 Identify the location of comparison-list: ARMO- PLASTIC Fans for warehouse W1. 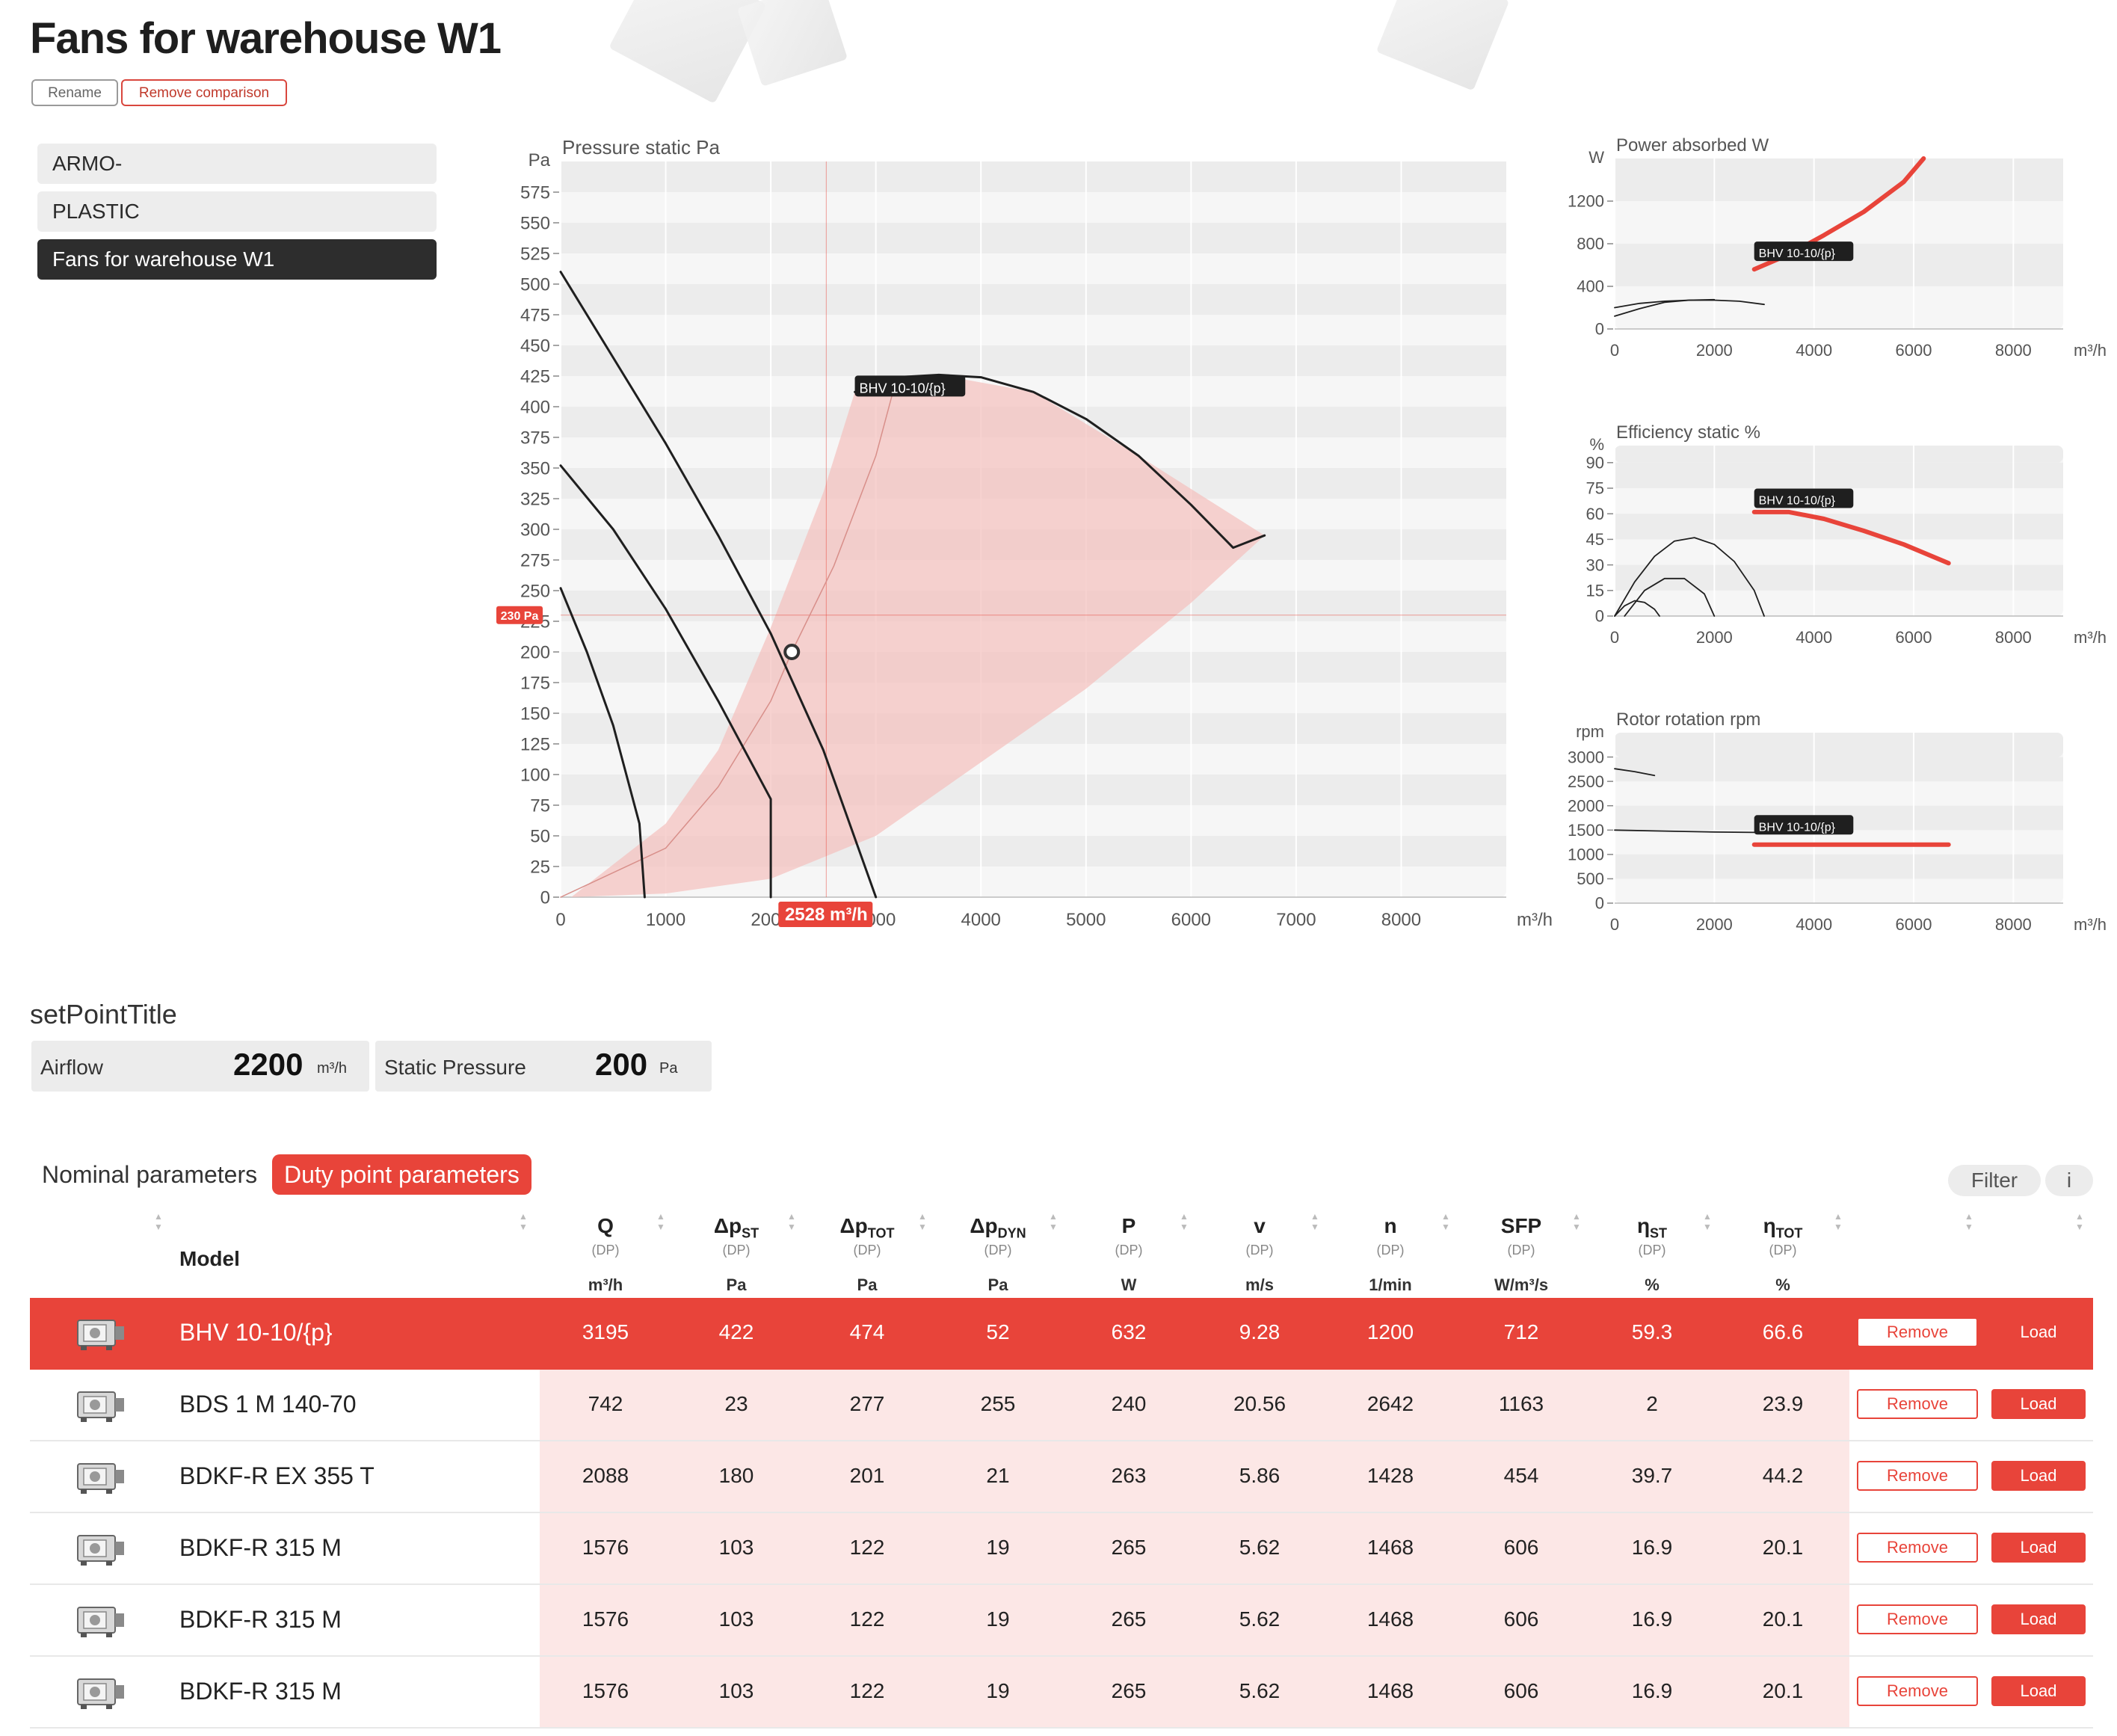
(237, 215).